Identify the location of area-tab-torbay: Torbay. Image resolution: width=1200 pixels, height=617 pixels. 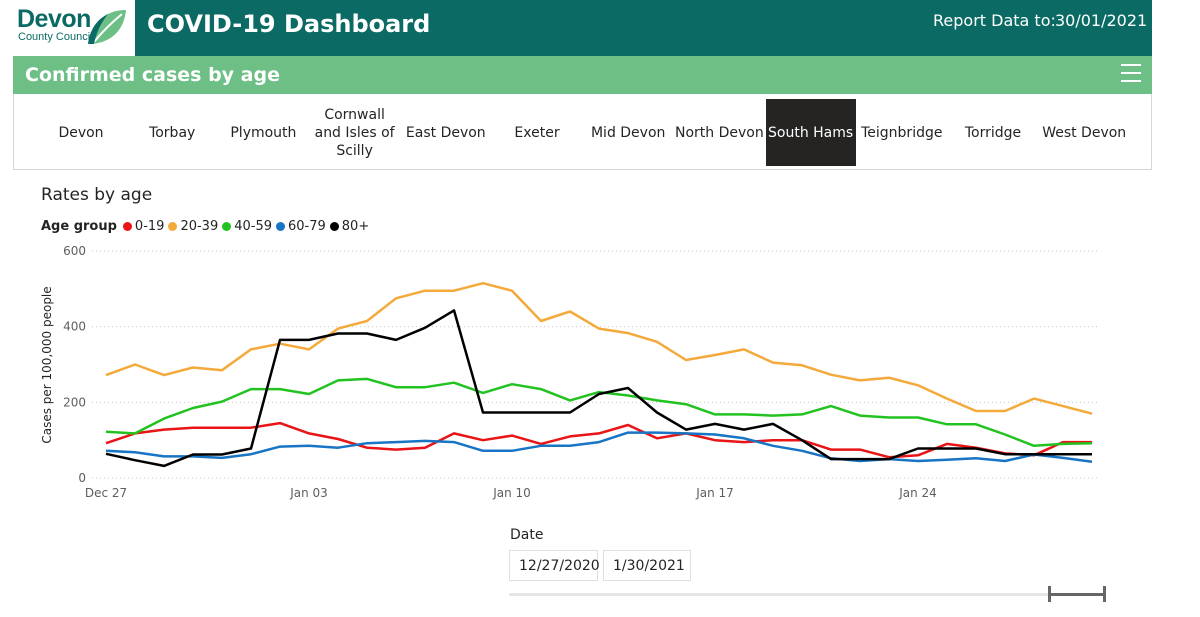
(172, 132).